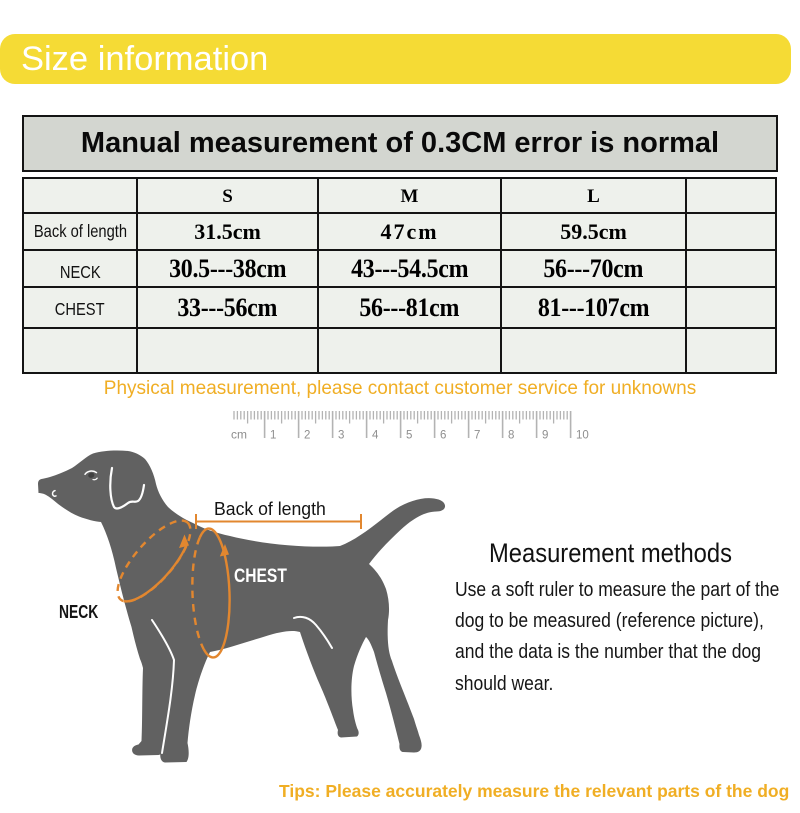 The image size is (800, 813). What do you see at coordinates (582, 436) in the screenshot?
I see `svg-text: 10` at bounding box center [582, 436].